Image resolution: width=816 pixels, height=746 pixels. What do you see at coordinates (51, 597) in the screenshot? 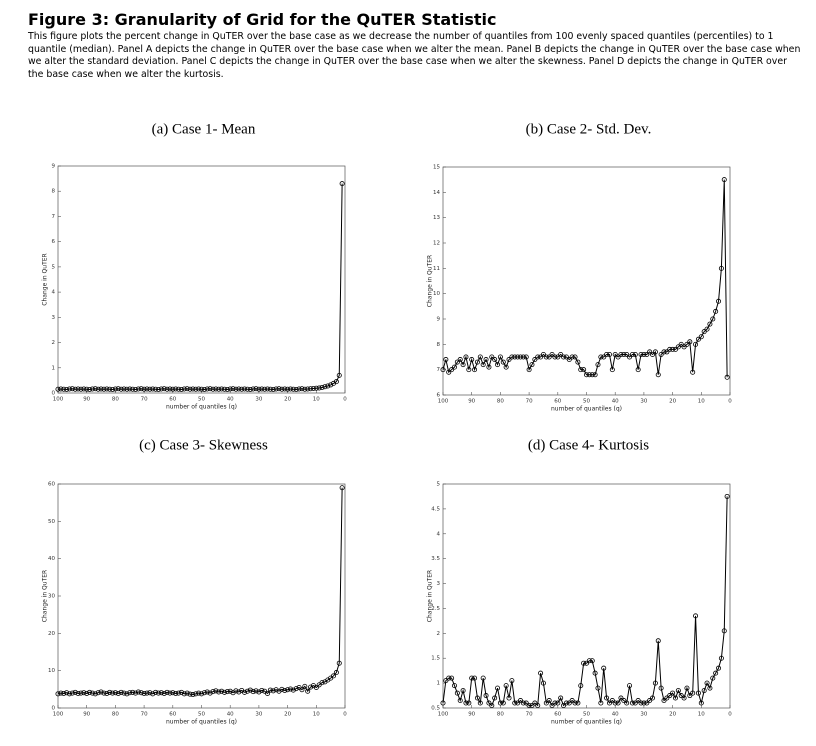
I see `y-tick-label: 30` at bounding box center [51, 597].